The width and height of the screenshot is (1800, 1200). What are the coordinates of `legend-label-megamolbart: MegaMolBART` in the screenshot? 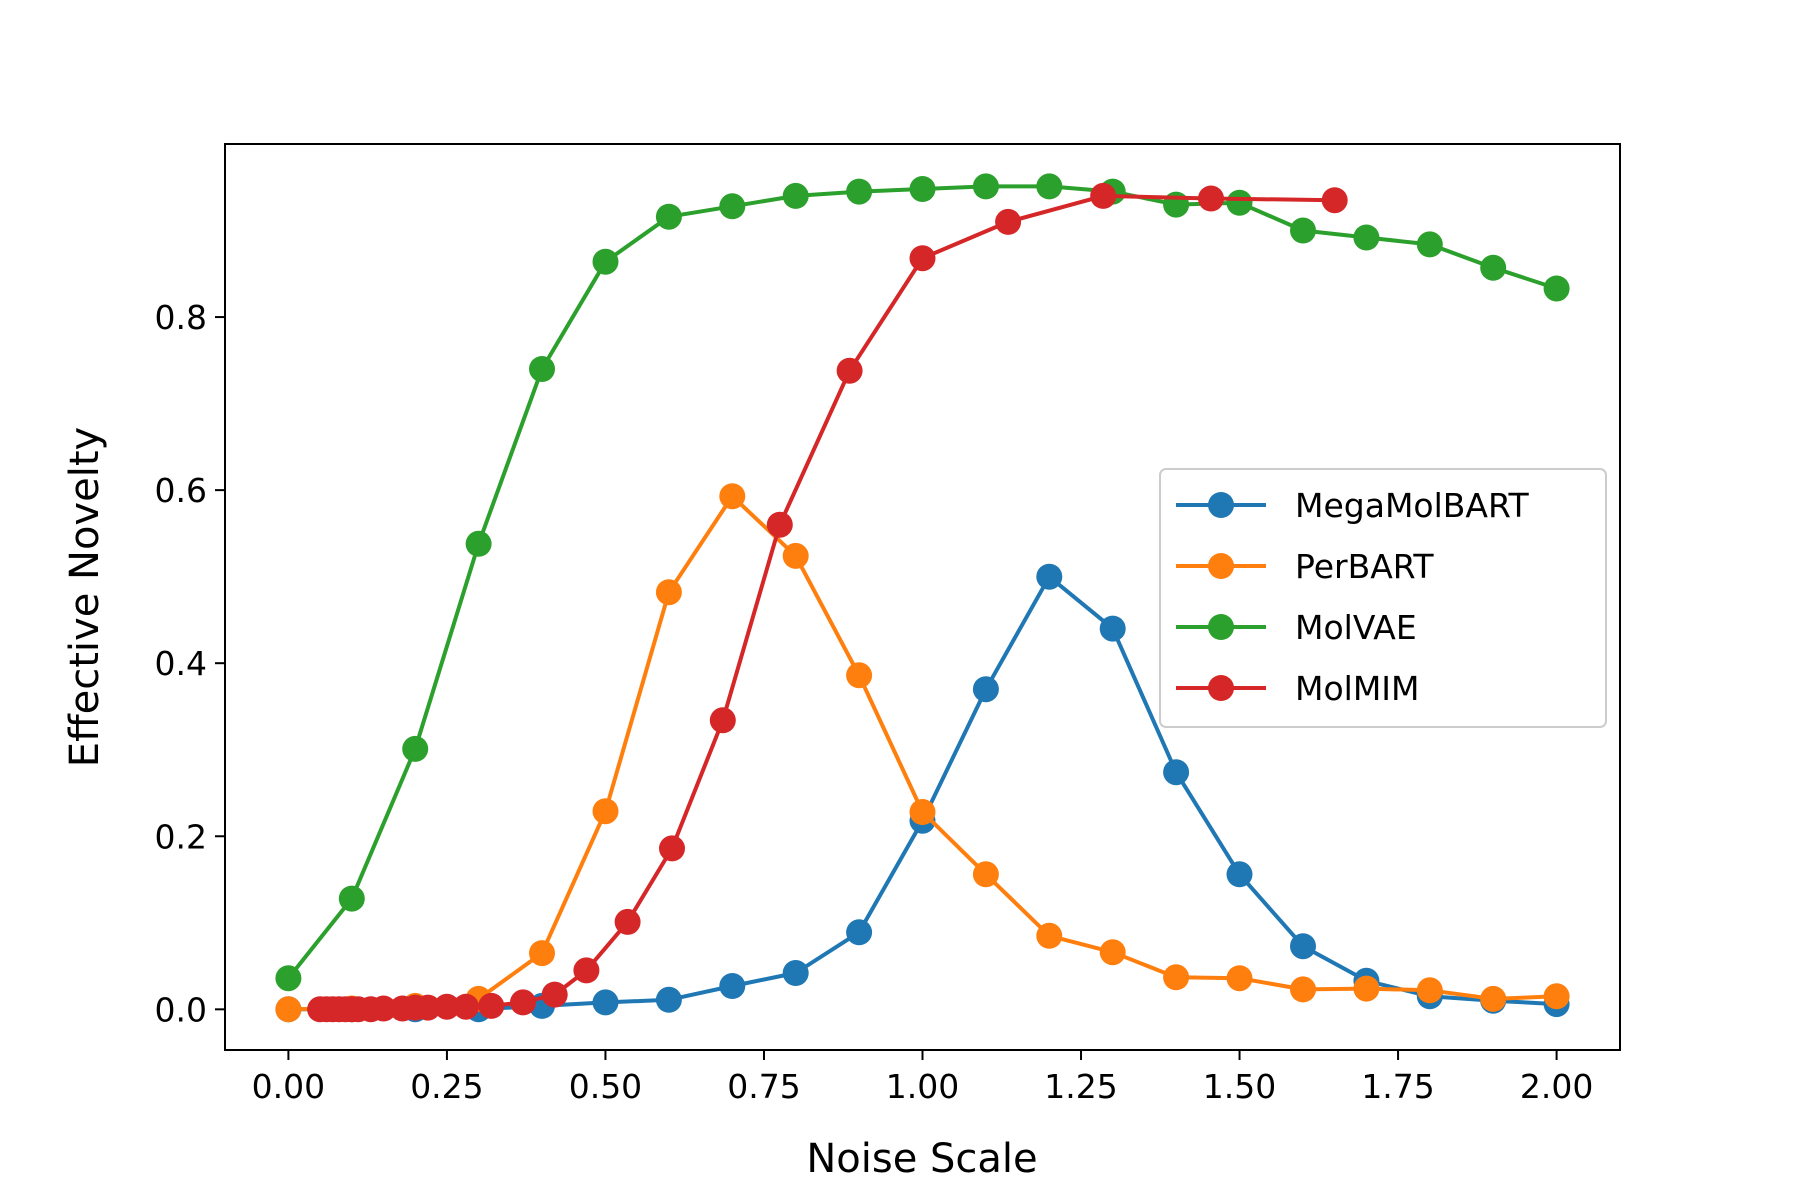 It's located at (1412, 505).